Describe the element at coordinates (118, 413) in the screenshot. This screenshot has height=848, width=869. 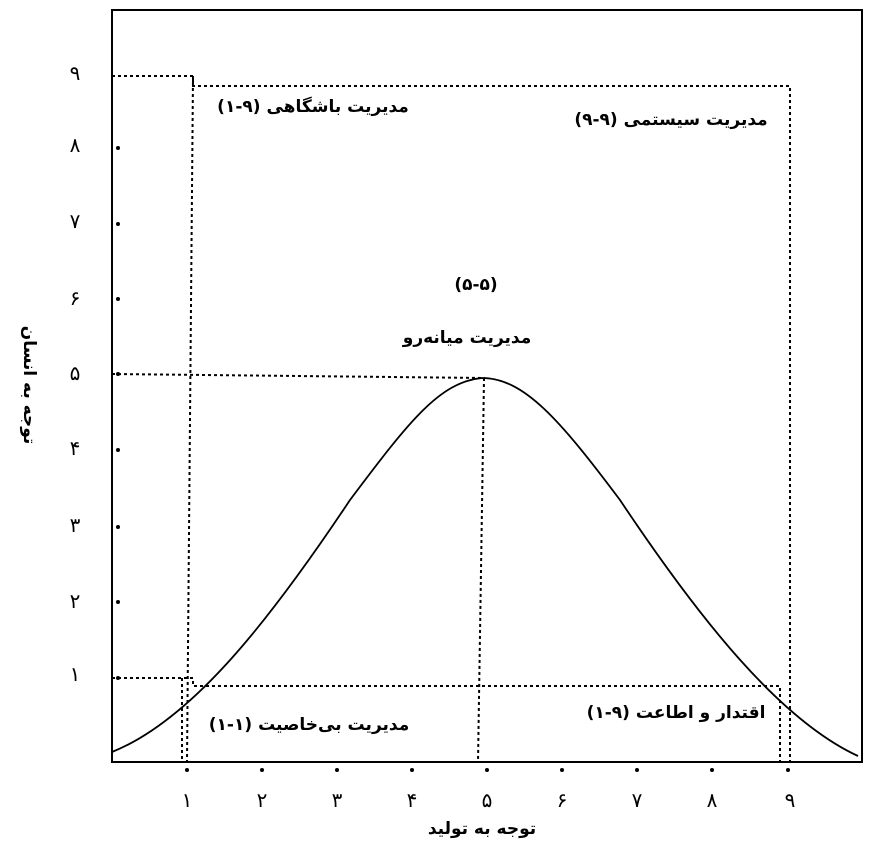
I see `y-tick-dots` at that location.